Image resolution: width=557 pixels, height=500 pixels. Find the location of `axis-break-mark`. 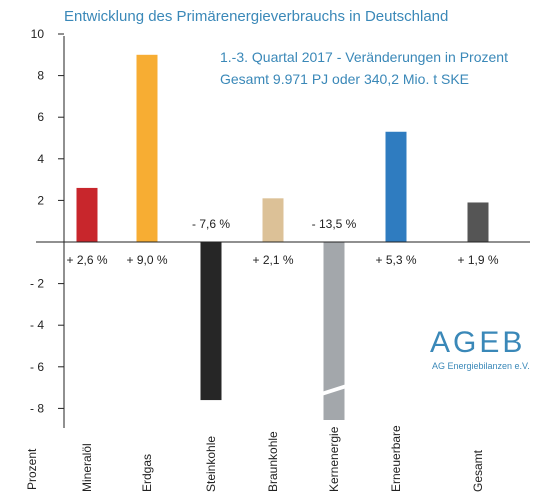

axis-break-mark is located at coordinates (334, 390).